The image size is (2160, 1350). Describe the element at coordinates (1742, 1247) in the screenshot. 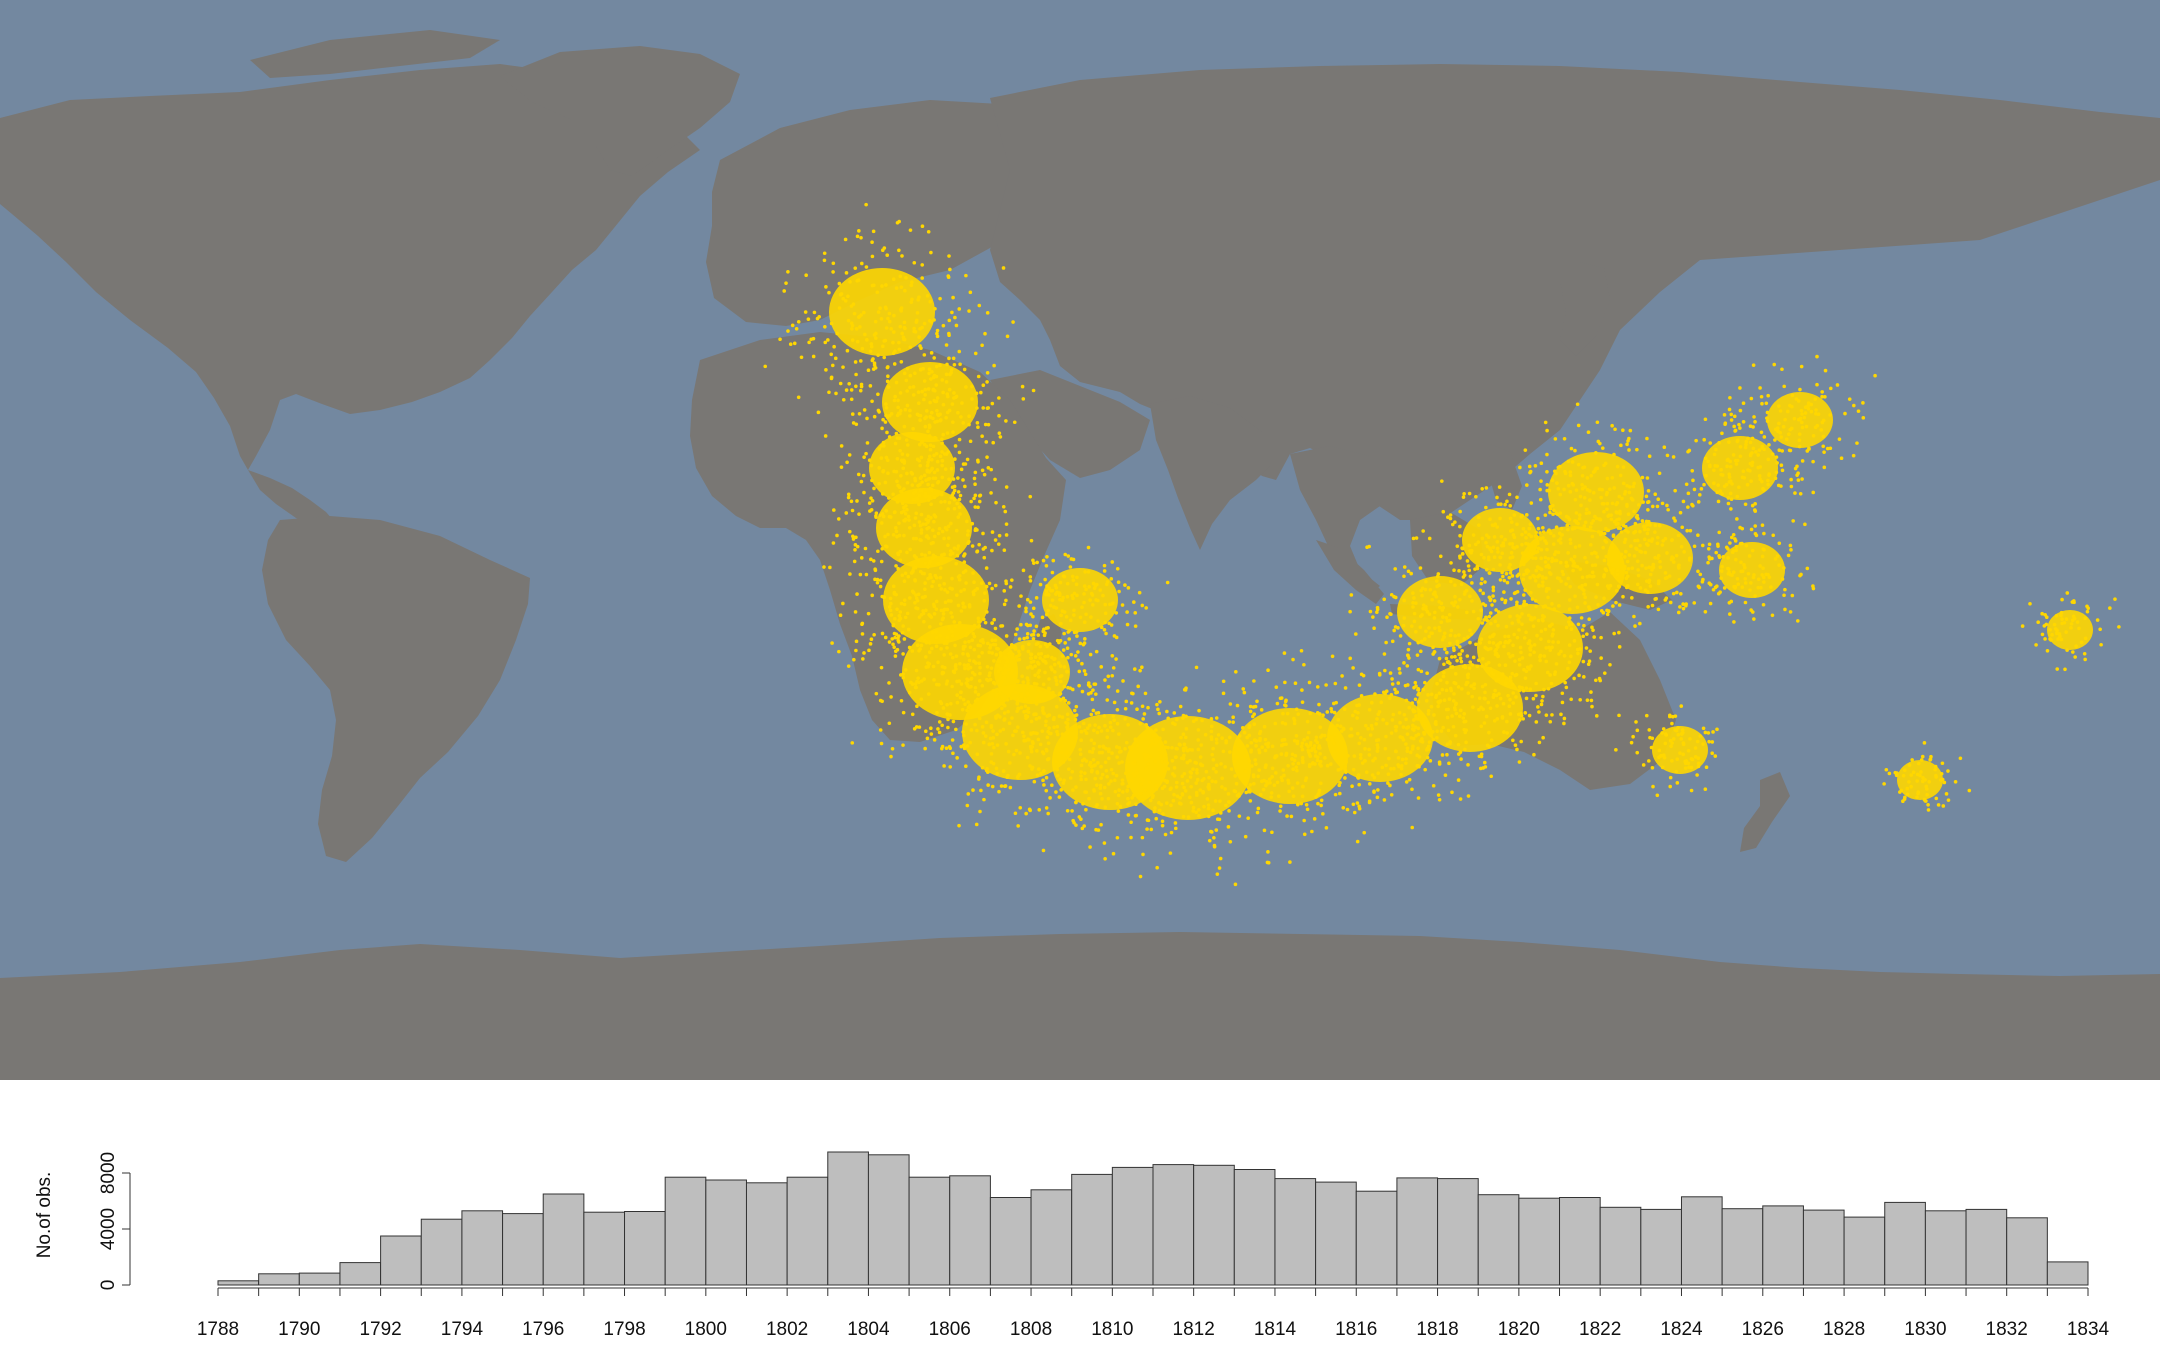

I see `histogram-bar` at that location.